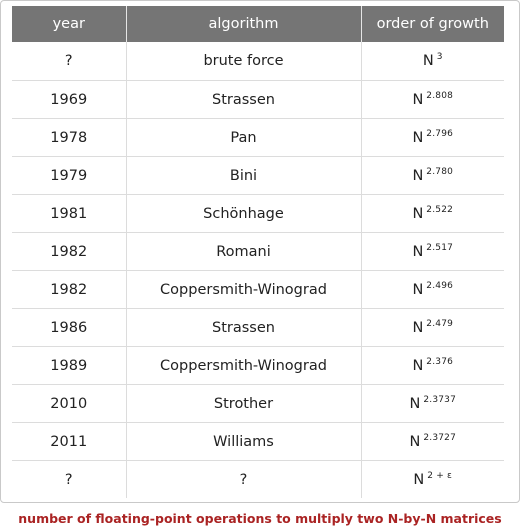 The image size is (520, 531). What do you see at coordinates (440, 133) in the screenshot?
I see `growth-exponent: 2.796` at bounding box center [440, 133].